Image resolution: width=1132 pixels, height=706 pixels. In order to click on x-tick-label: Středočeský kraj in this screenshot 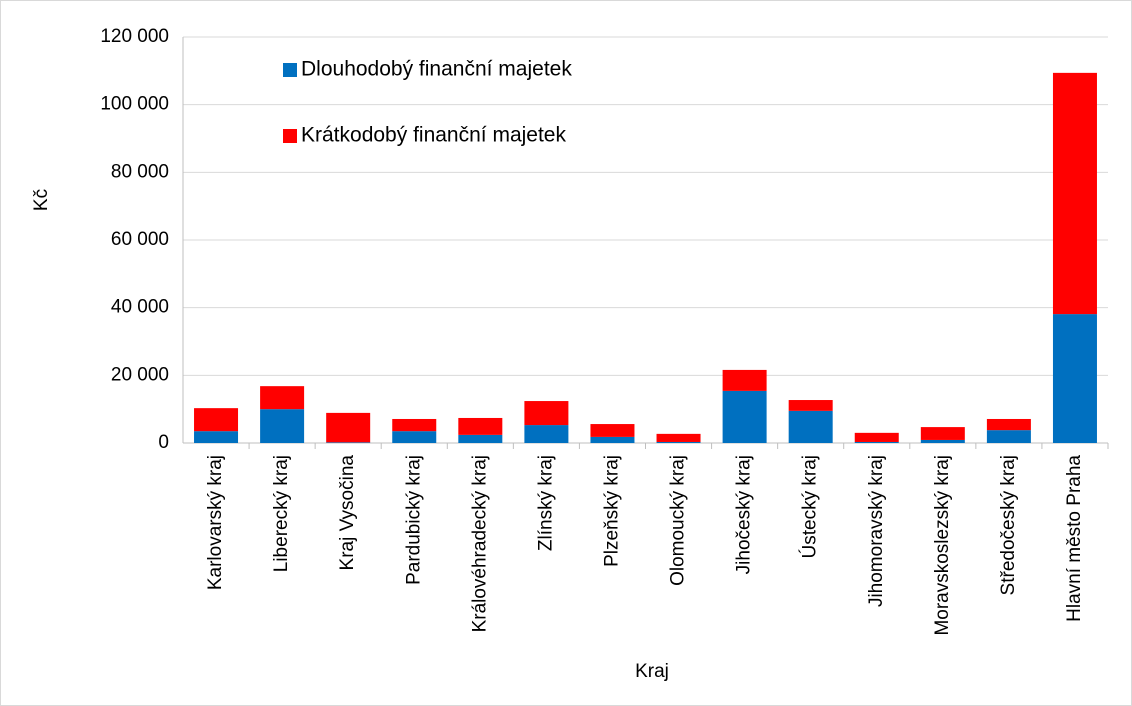, I will do `click(1008, 525)`.